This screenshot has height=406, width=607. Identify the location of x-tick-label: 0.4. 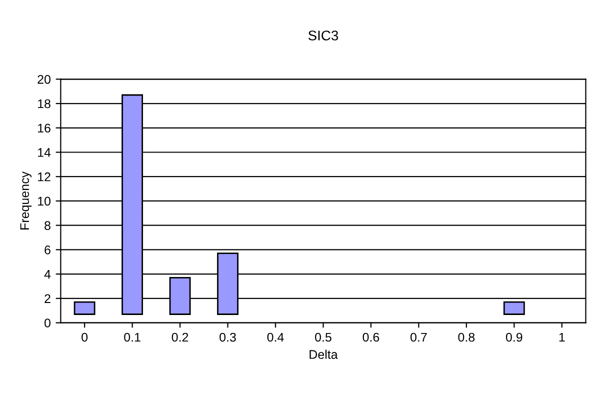
(275, 337).